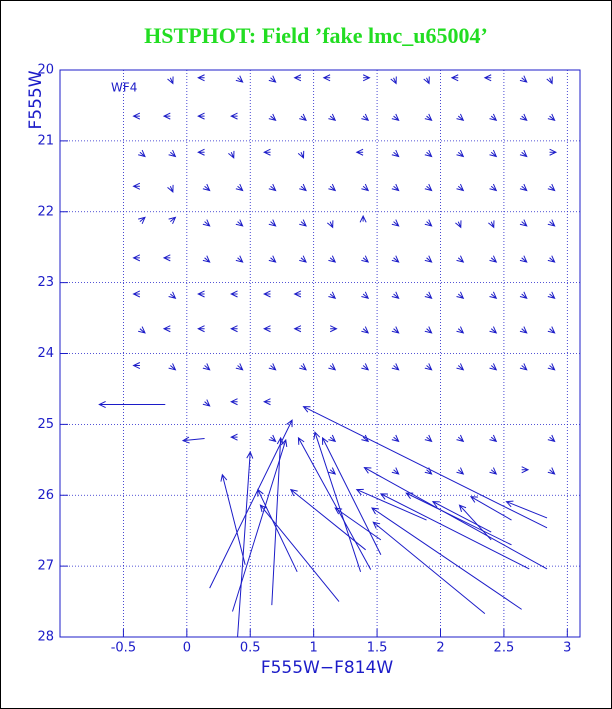 The width and height of the screenshot is (612, 709). I want to click on x-axis-label: F555W−F814W, so click(327, 668).